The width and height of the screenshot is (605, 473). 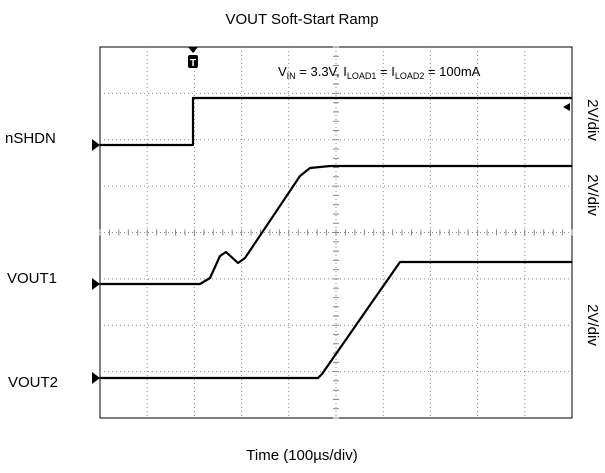 What do you see at coordinates (321, 71) in the screenshot?
I see `annotation-part: = 3.3V, I` at bounding box center [321, 71].